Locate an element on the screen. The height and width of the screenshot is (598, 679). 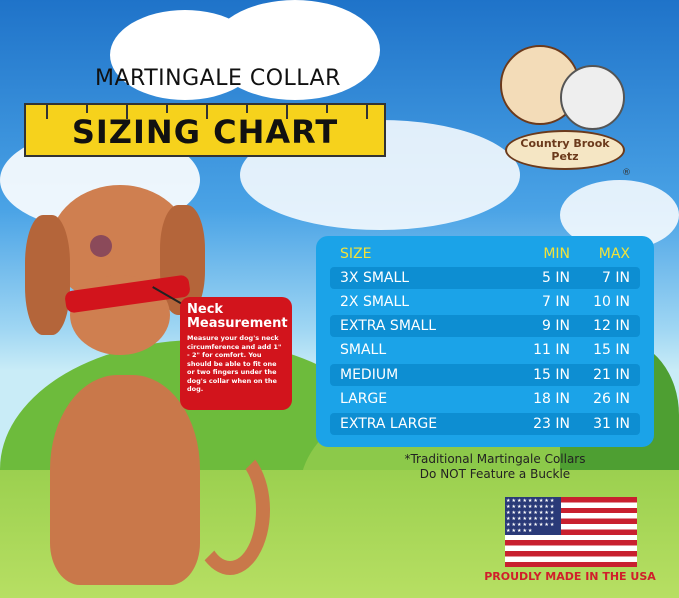
max-cell: 10 IN is located at coordinates (611, 302).